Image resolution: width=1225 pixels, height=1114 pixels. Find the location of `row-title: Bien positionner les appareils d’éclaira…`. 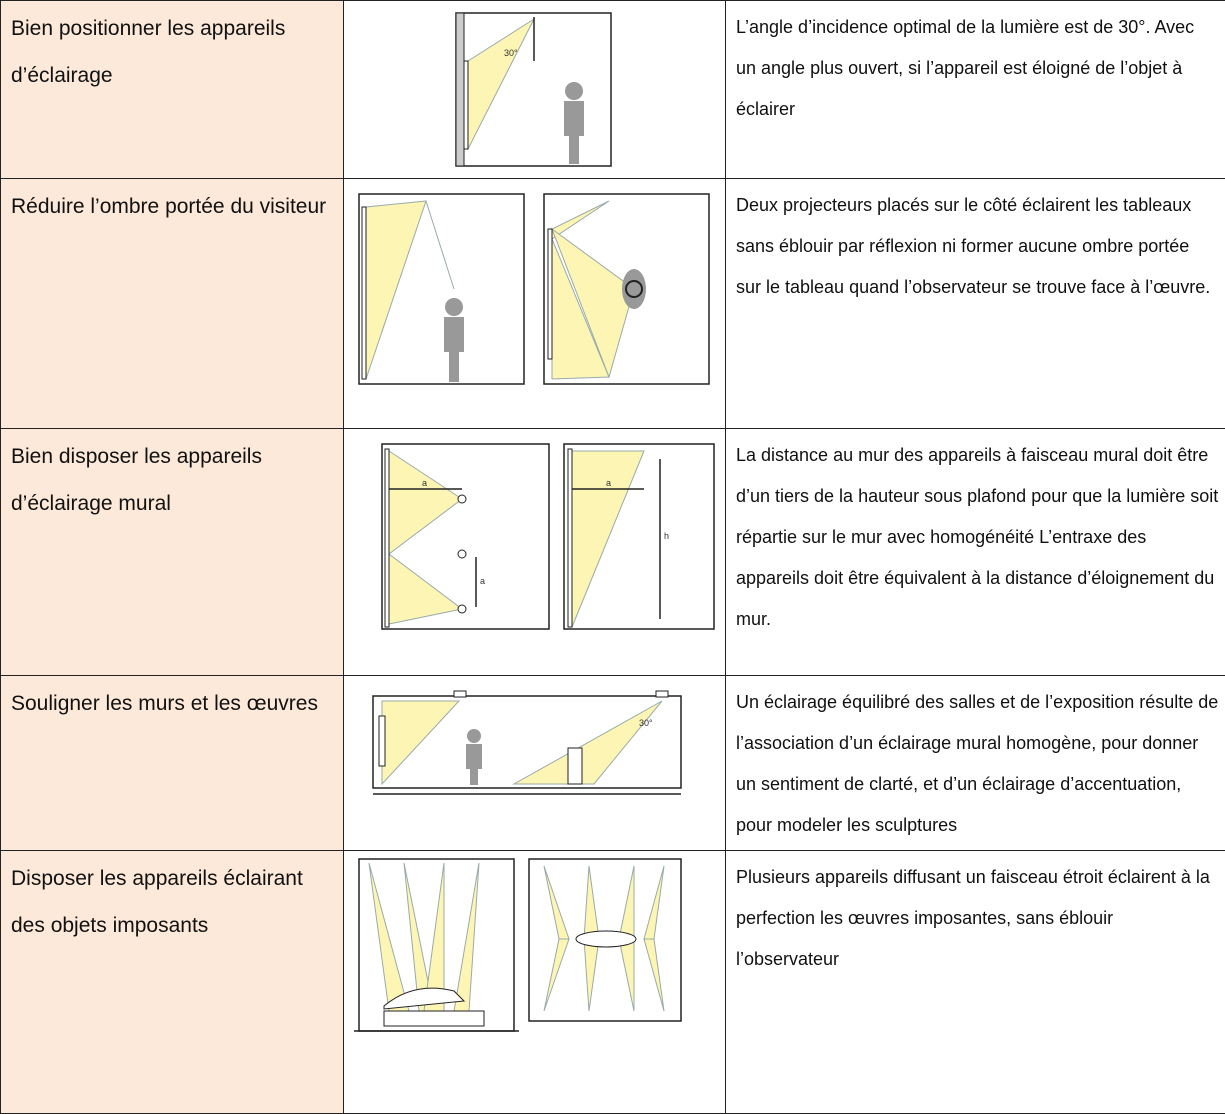

row-title: Bien positionner les appareils d’éclaira… is located at coordinates (172, 90).